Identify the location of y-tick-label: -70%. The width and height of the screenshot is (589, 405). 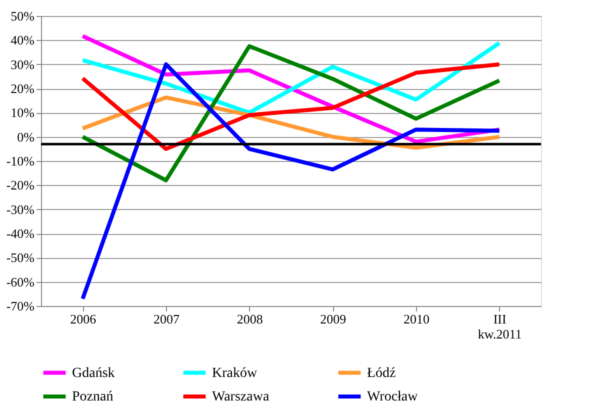
(20, 306).